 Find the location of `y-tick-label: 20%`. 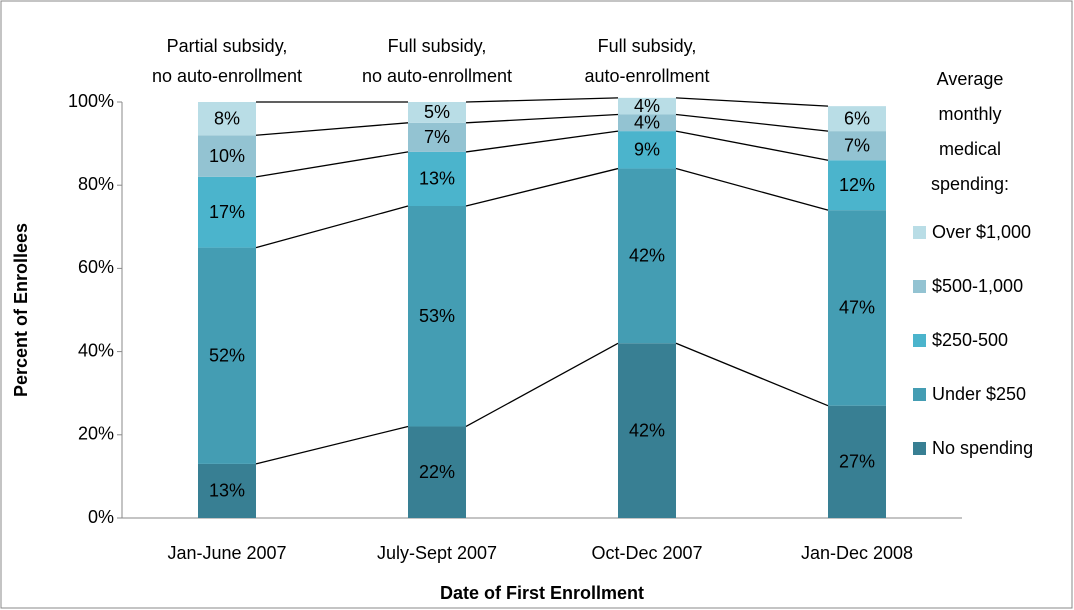

y-tick-label: 20% is located at coordinates (96, 434).